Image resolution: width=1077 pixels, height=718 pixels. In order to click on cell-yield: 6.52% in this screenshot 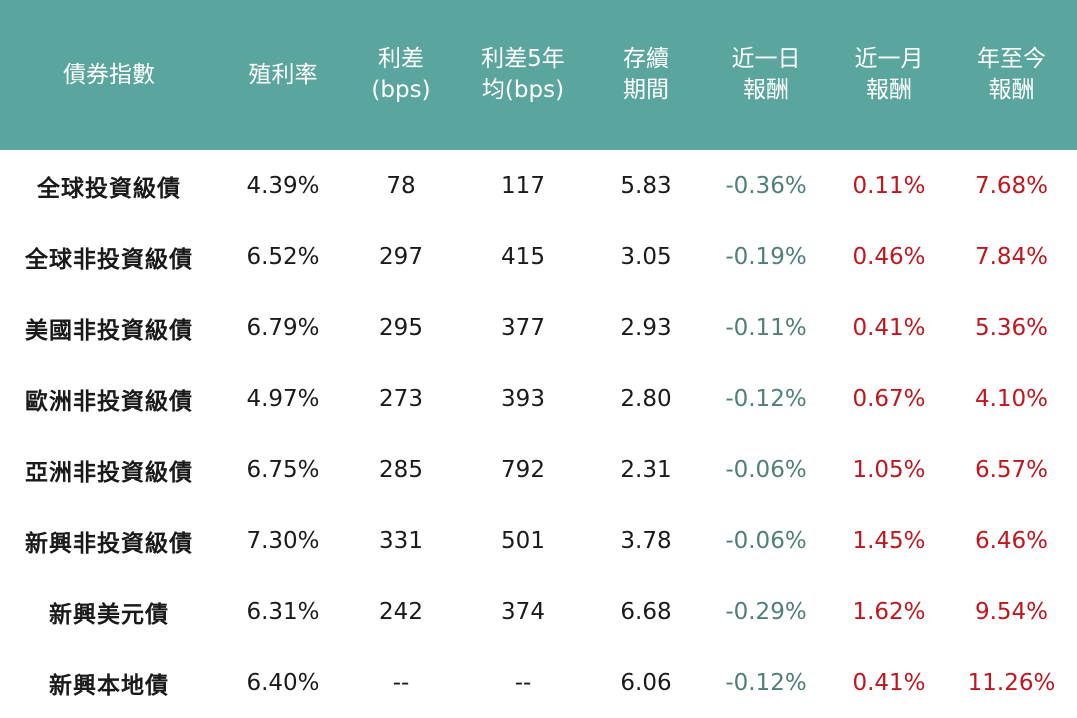, I will do `click(283, 256)`.